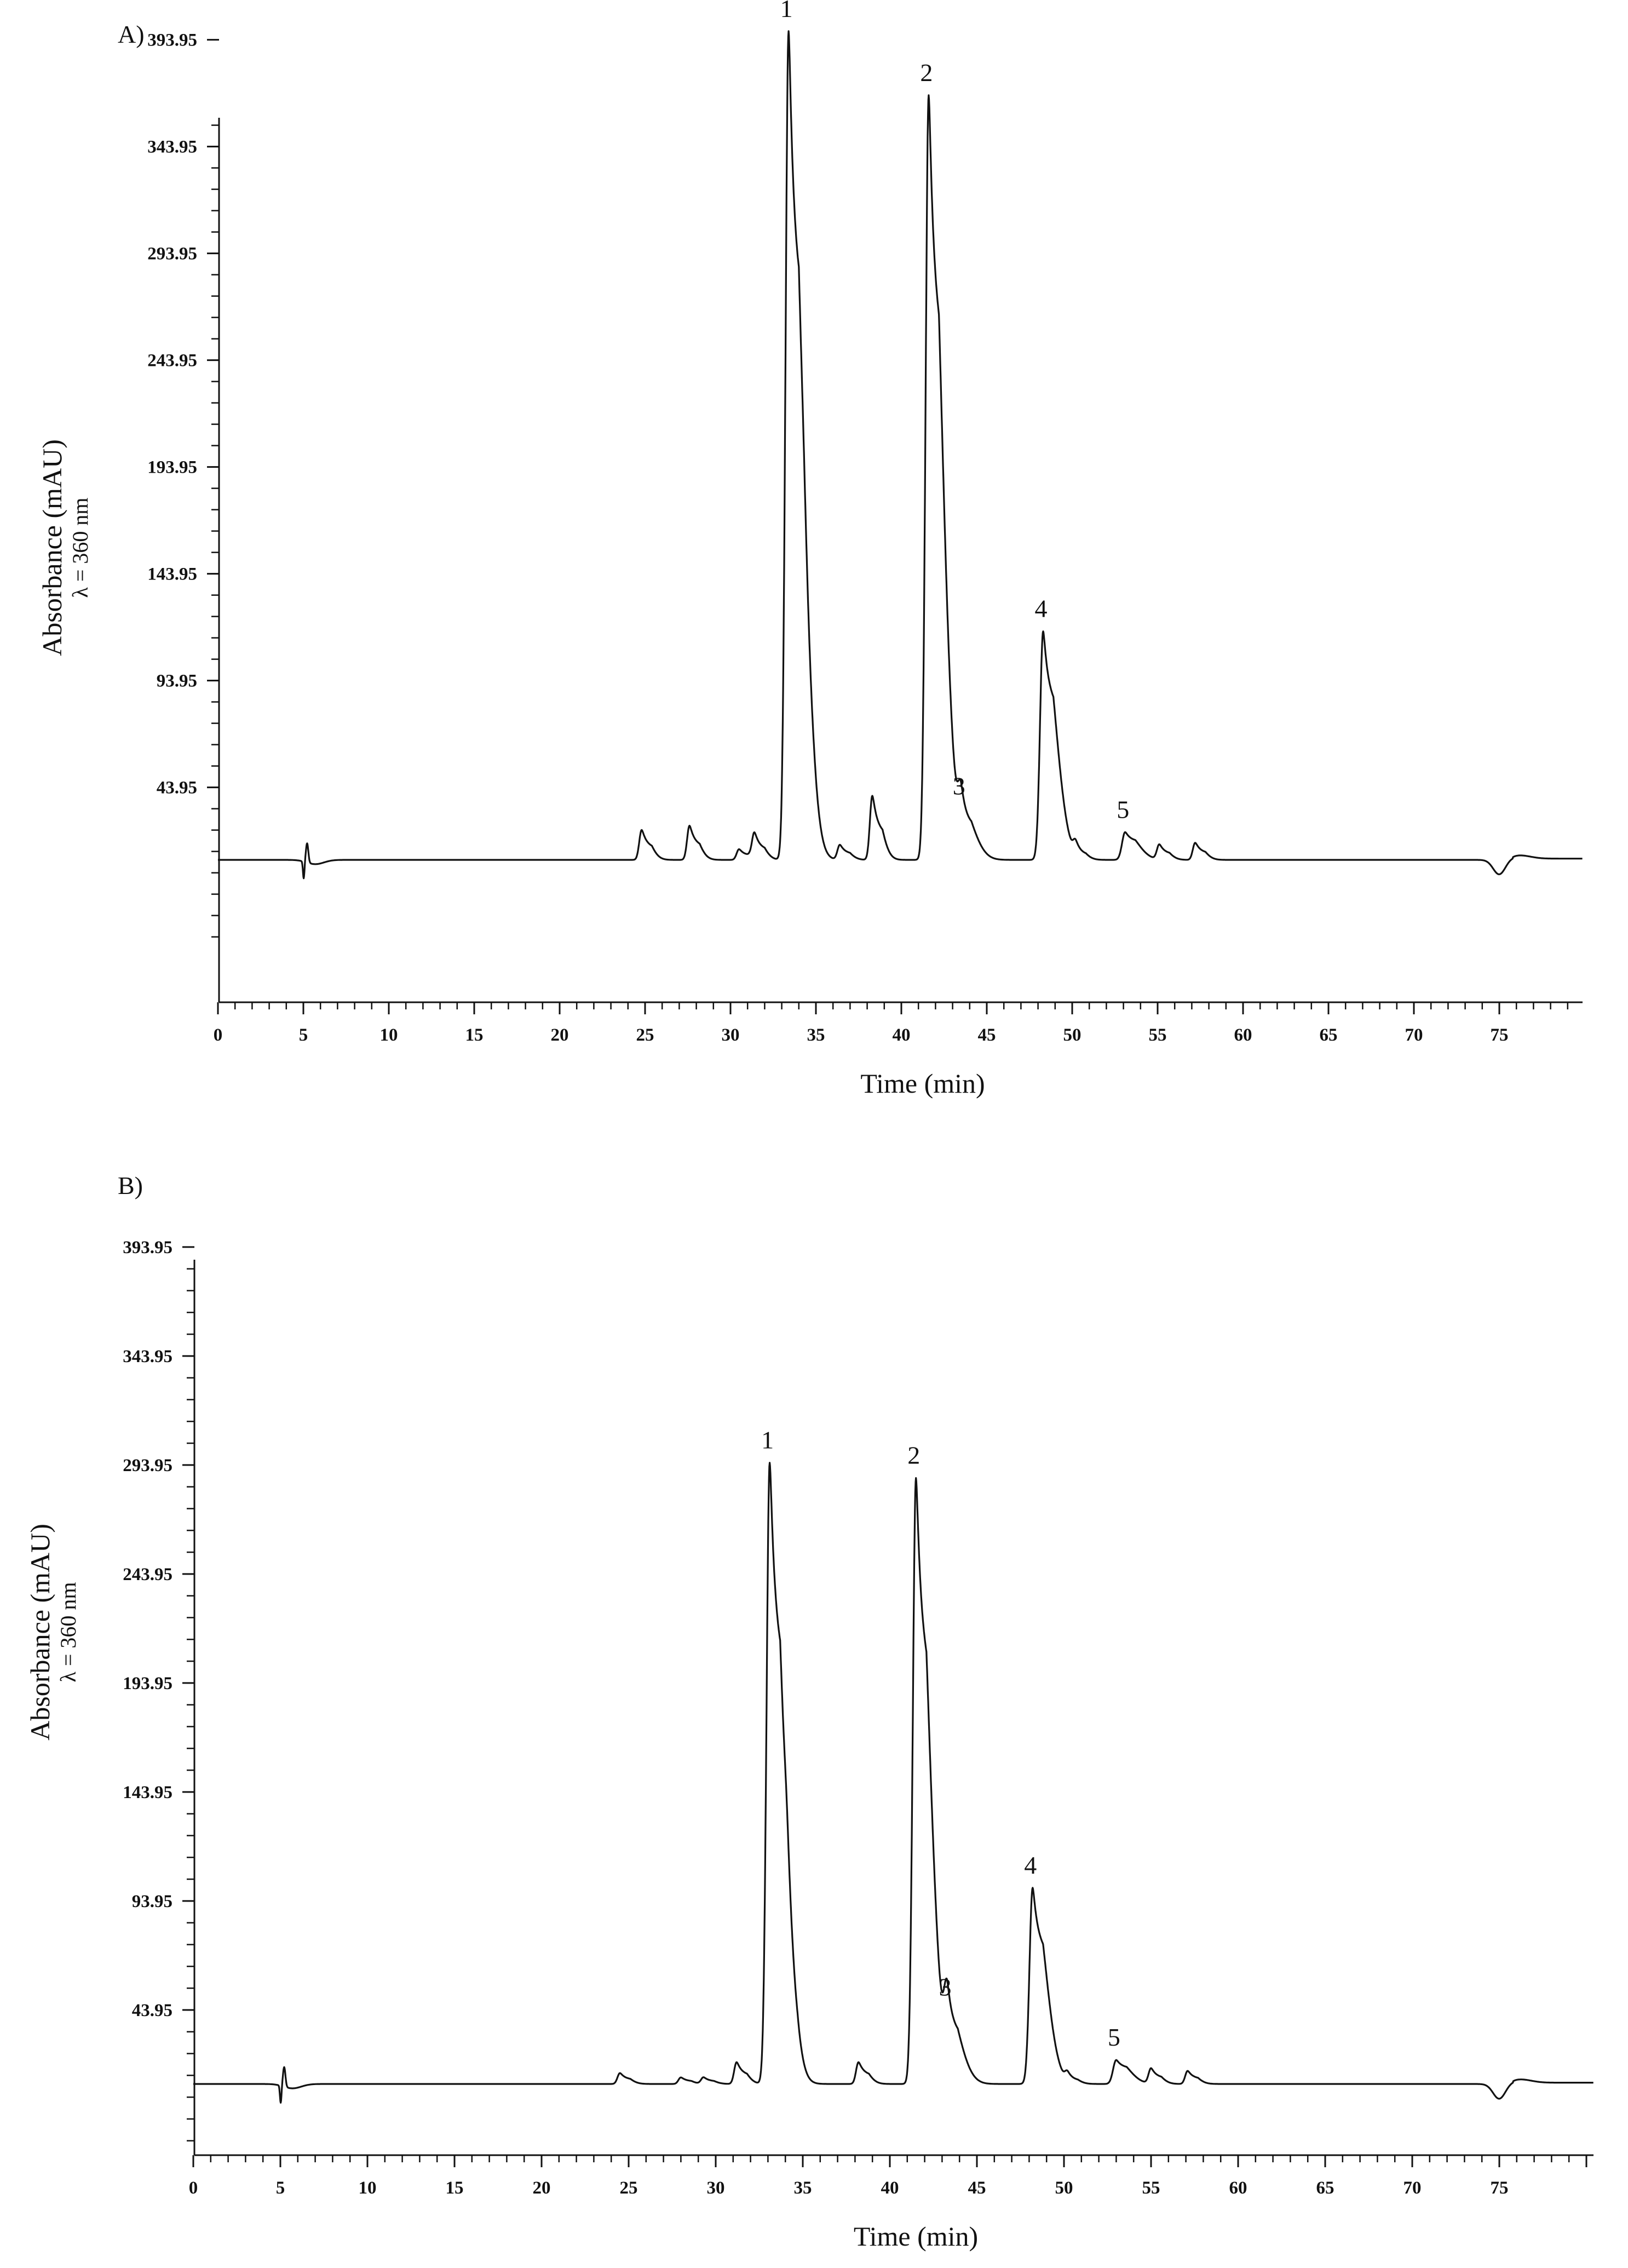 The width and height of the screenshot is (1628, 2268). I want to click on panel-label: B), so click(130, 1186).